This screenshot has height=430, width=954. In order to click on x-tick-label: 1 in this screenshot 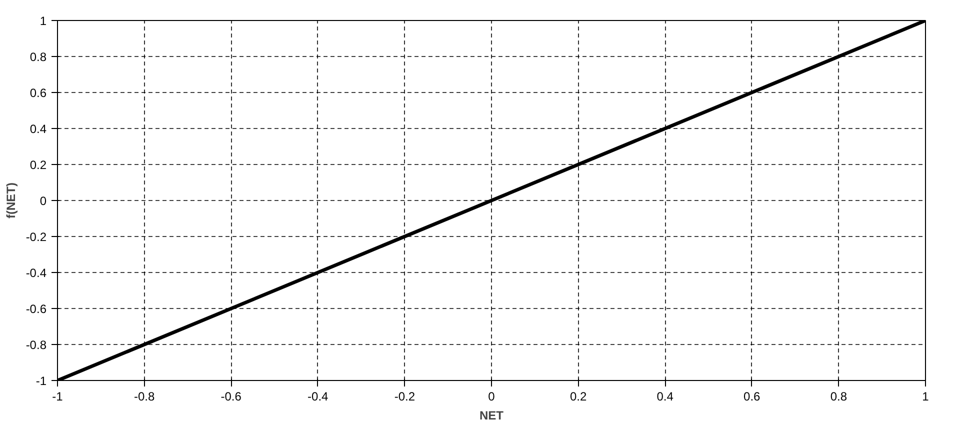, I will do `click(926, 397)`.